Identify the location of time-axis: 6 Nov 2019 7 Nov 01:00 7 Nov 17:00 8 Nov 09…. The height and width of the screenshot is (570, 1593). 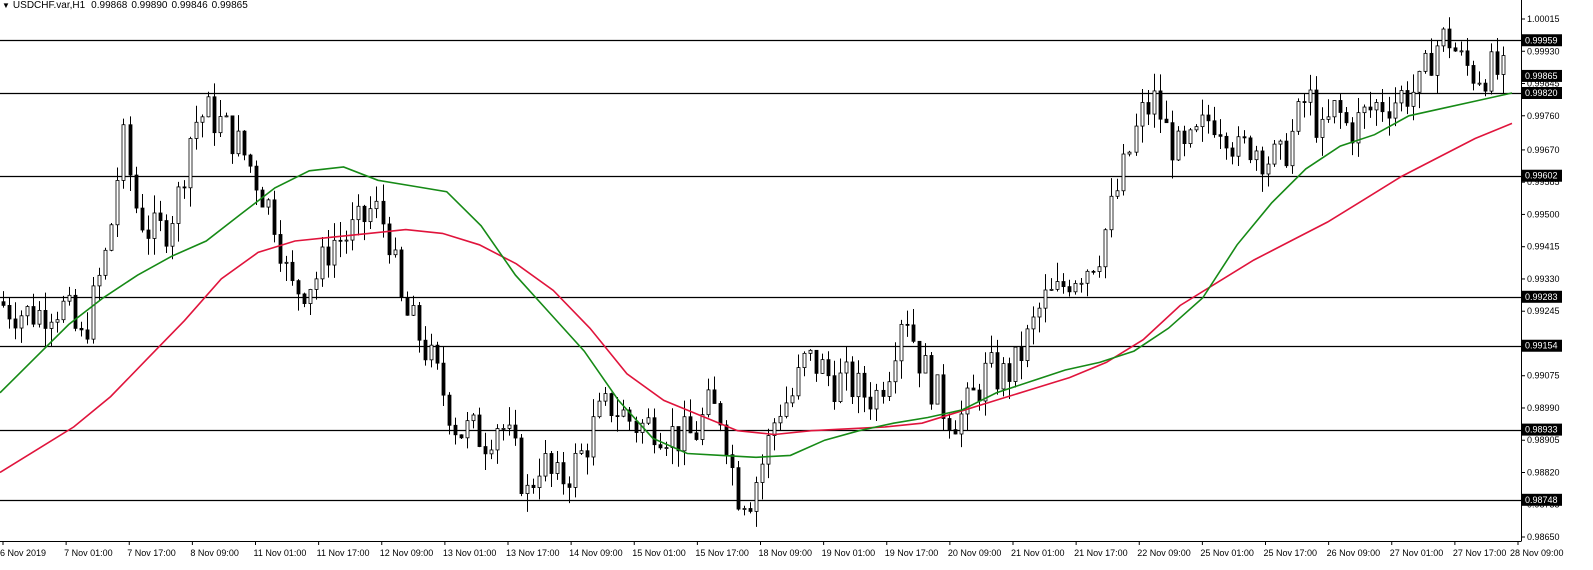
(782, 549).